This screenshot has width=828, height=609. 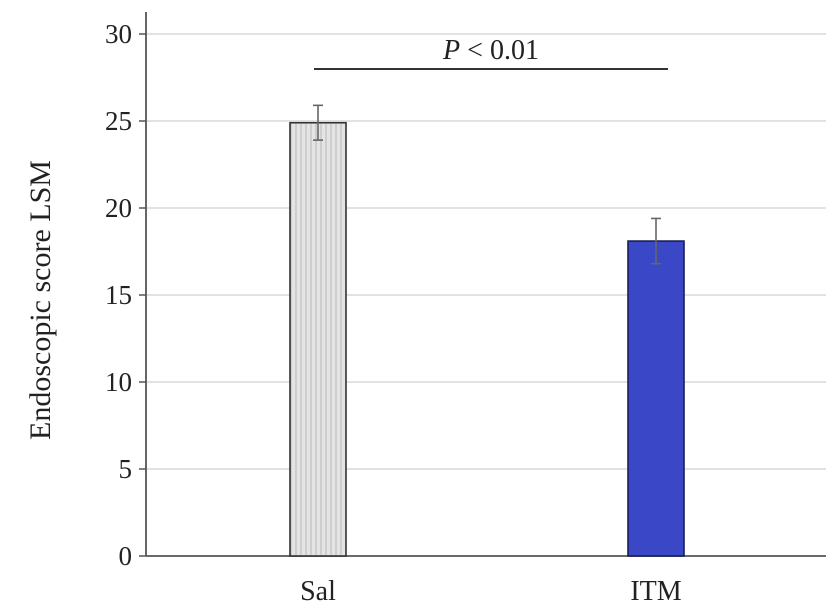 I want to click on significance-label: P < 0.01, so click(x=490, y=50).